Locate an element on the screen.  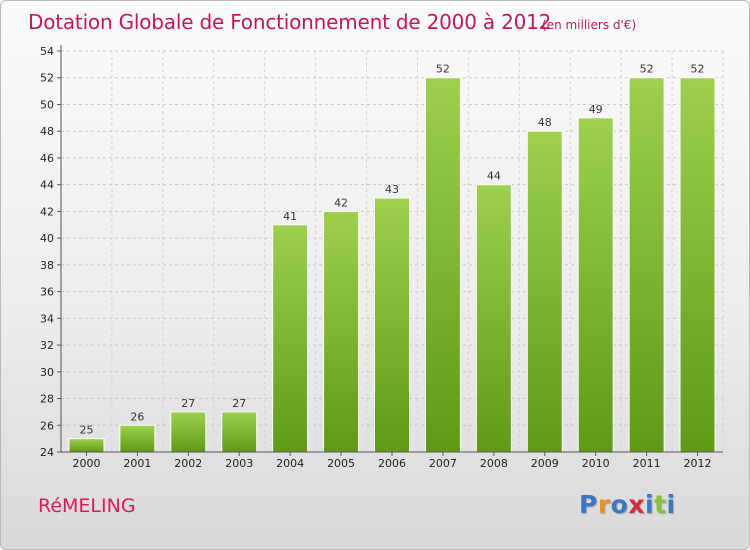
y-tick-label: 40 is located at coordinates (47, 238).